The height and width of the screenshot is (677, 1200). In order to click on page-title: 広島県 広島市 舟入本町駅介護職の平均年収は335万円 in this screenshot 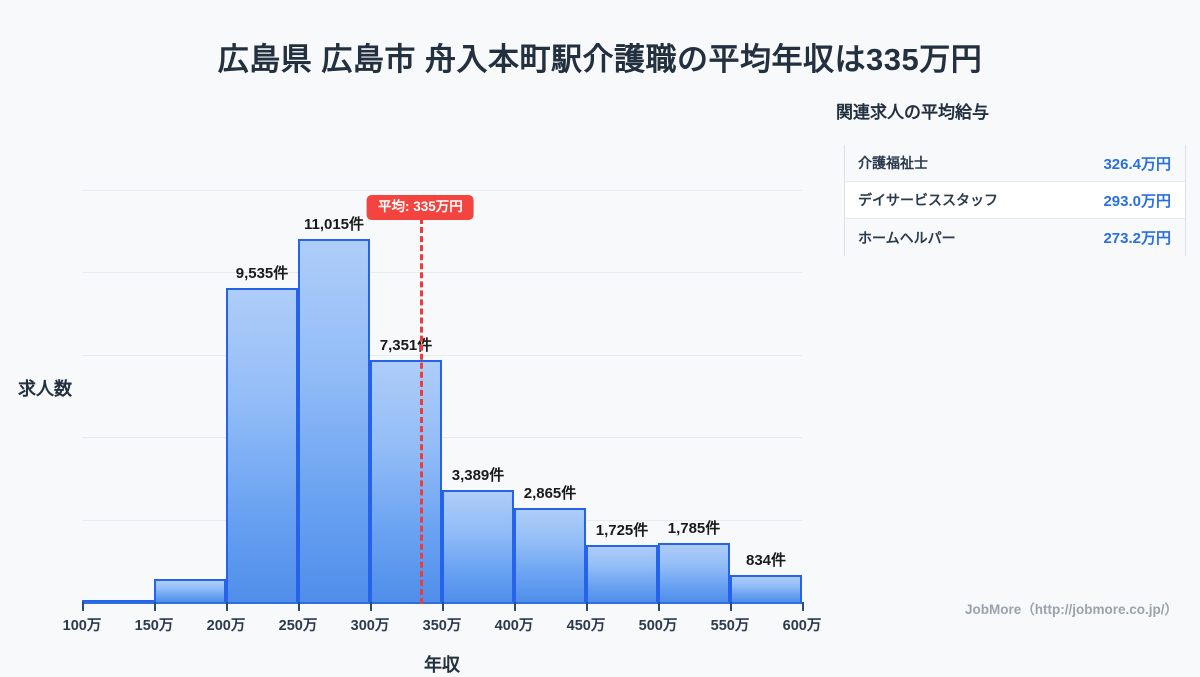, I will do `click(600, 59)`.